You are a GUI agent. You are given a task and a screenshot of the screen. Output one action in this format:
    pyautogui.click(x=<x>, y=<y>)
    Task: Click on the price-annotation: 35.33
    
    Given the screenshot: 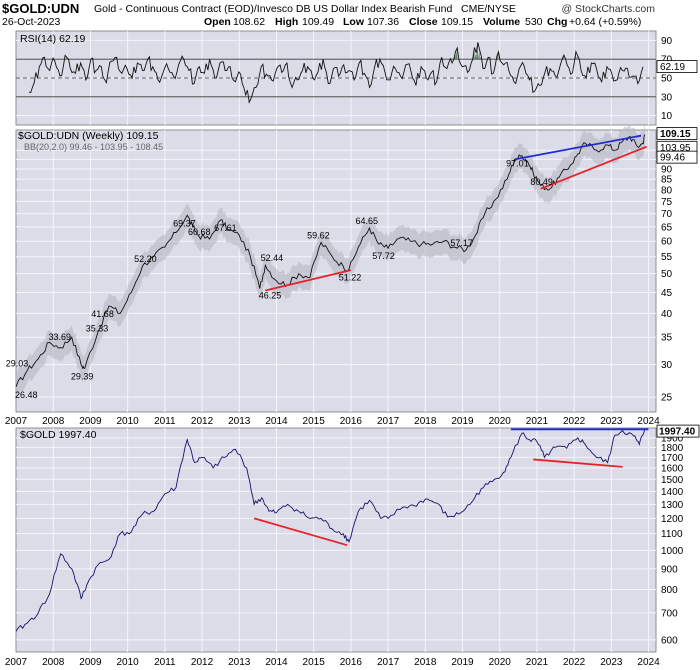 What is the action you would take?
    pyautogui.click(x=97, y=329)
    